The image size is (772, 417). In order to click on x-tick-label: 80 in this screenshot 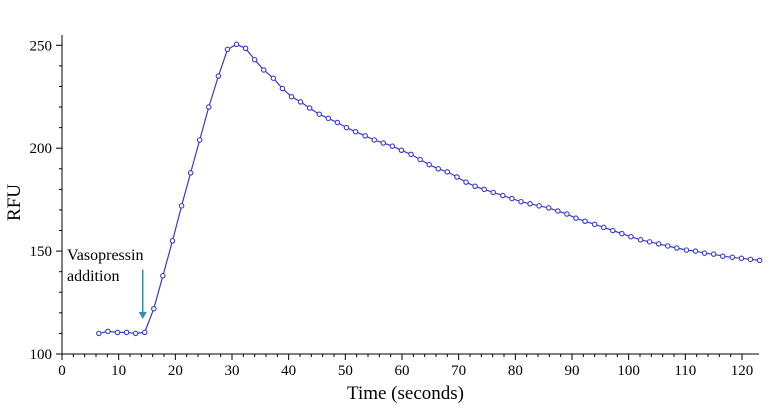, I will do `click(515, 371)`.